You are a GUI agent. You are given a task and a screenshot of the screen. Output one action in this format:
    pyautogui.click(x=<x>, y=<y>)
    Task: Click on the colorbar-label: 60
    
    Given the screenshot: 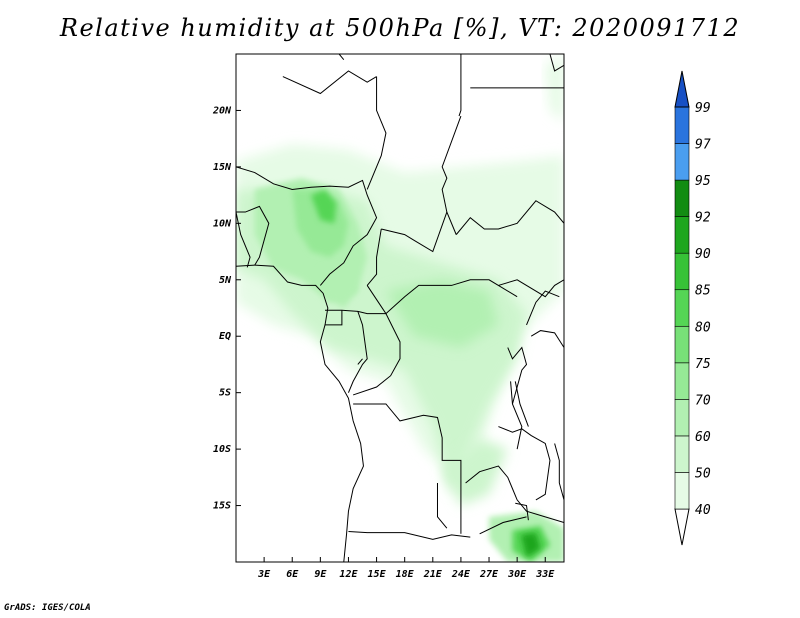 What is the action you would take?
    pyautogui.click(x=703, y=437)
    